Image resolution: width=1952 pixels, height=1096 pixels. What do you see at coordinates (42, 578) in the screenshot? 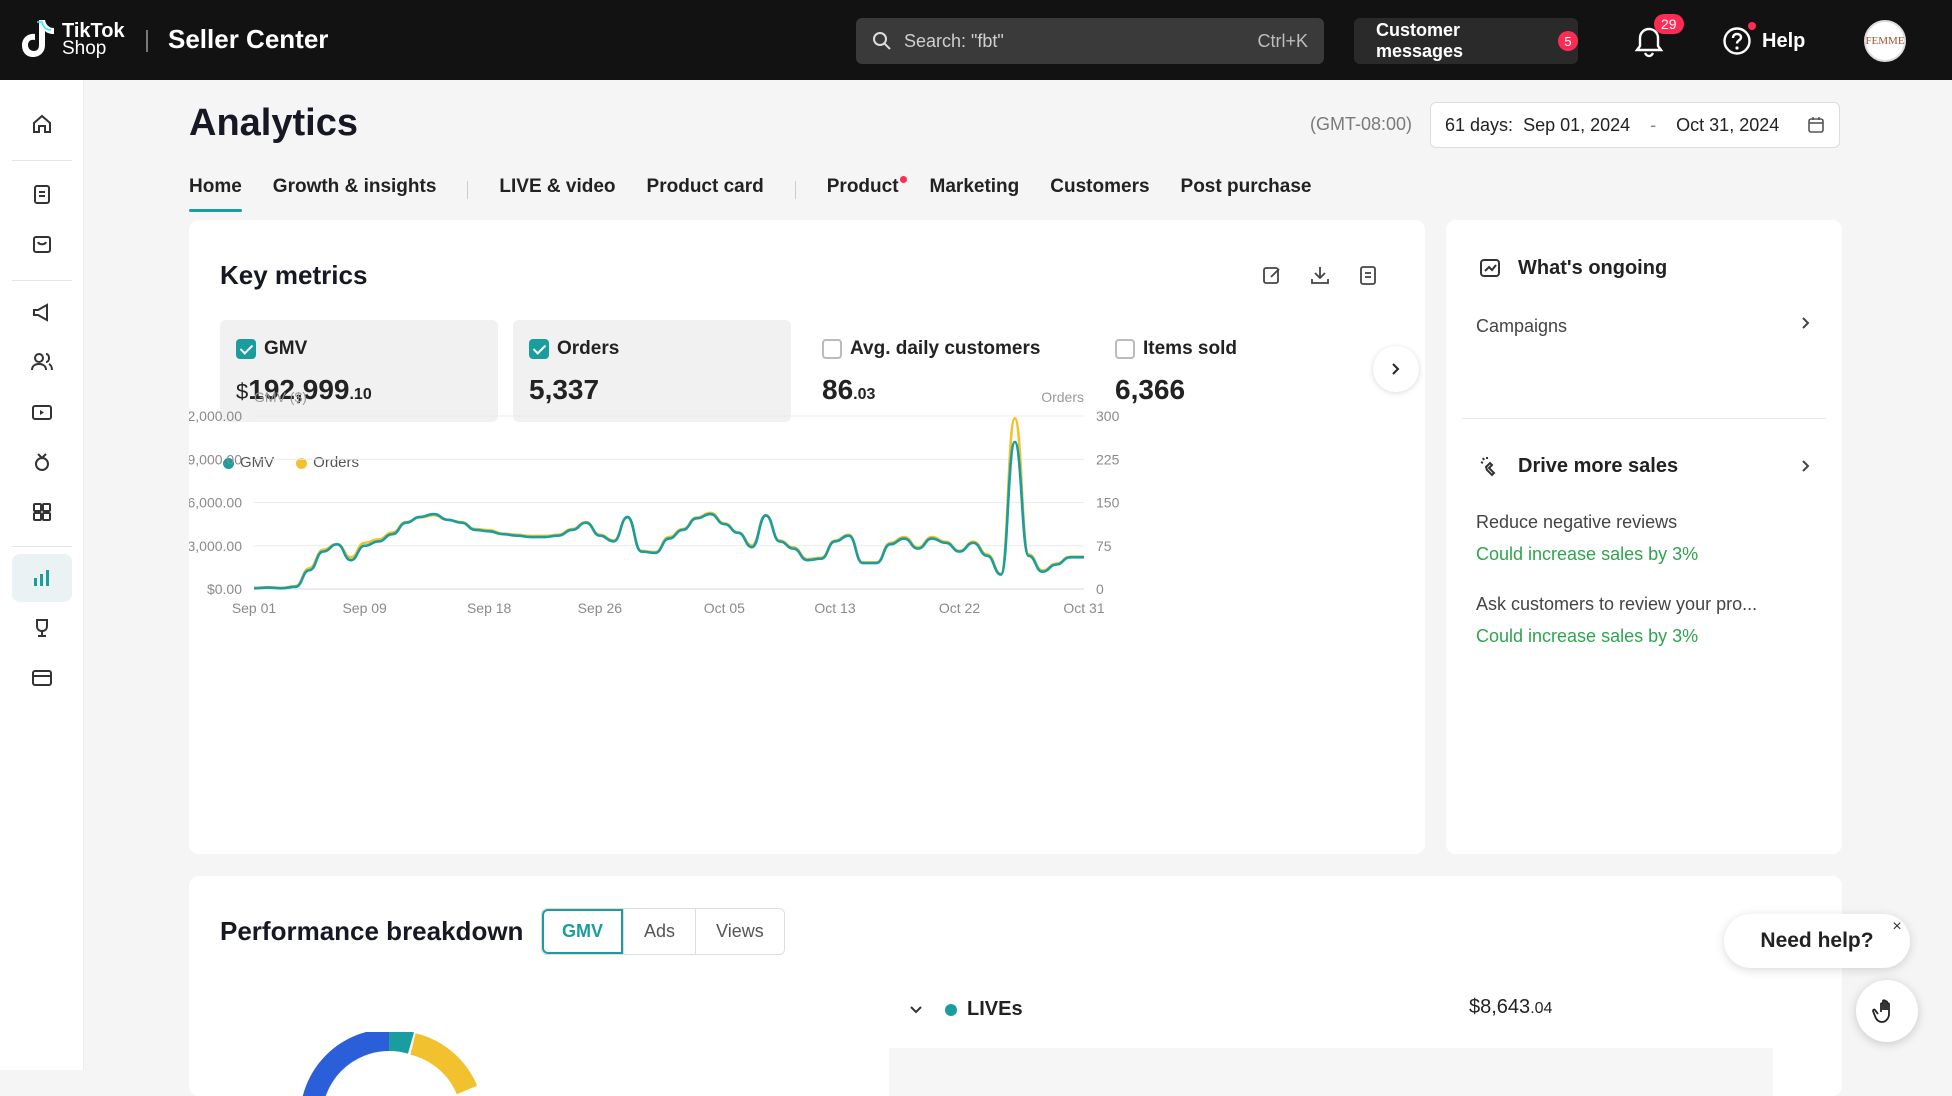
I see `analytics-icon` at bounding box center [42, 578].